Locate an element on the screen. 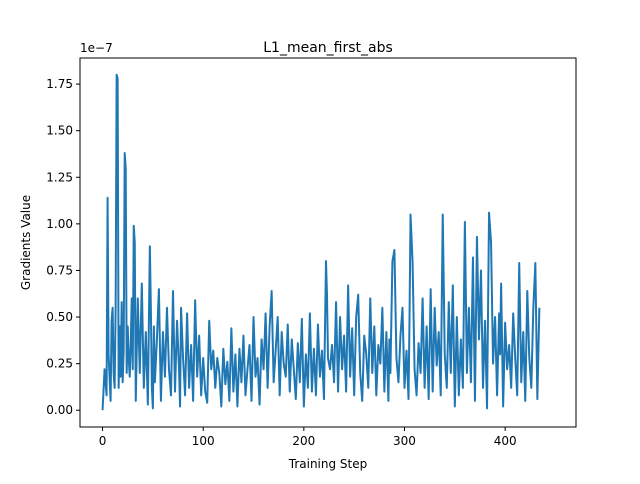 This screenshot has width=640, height=484. y-tick-label: 1.50 is located at coordinates (59, 131).